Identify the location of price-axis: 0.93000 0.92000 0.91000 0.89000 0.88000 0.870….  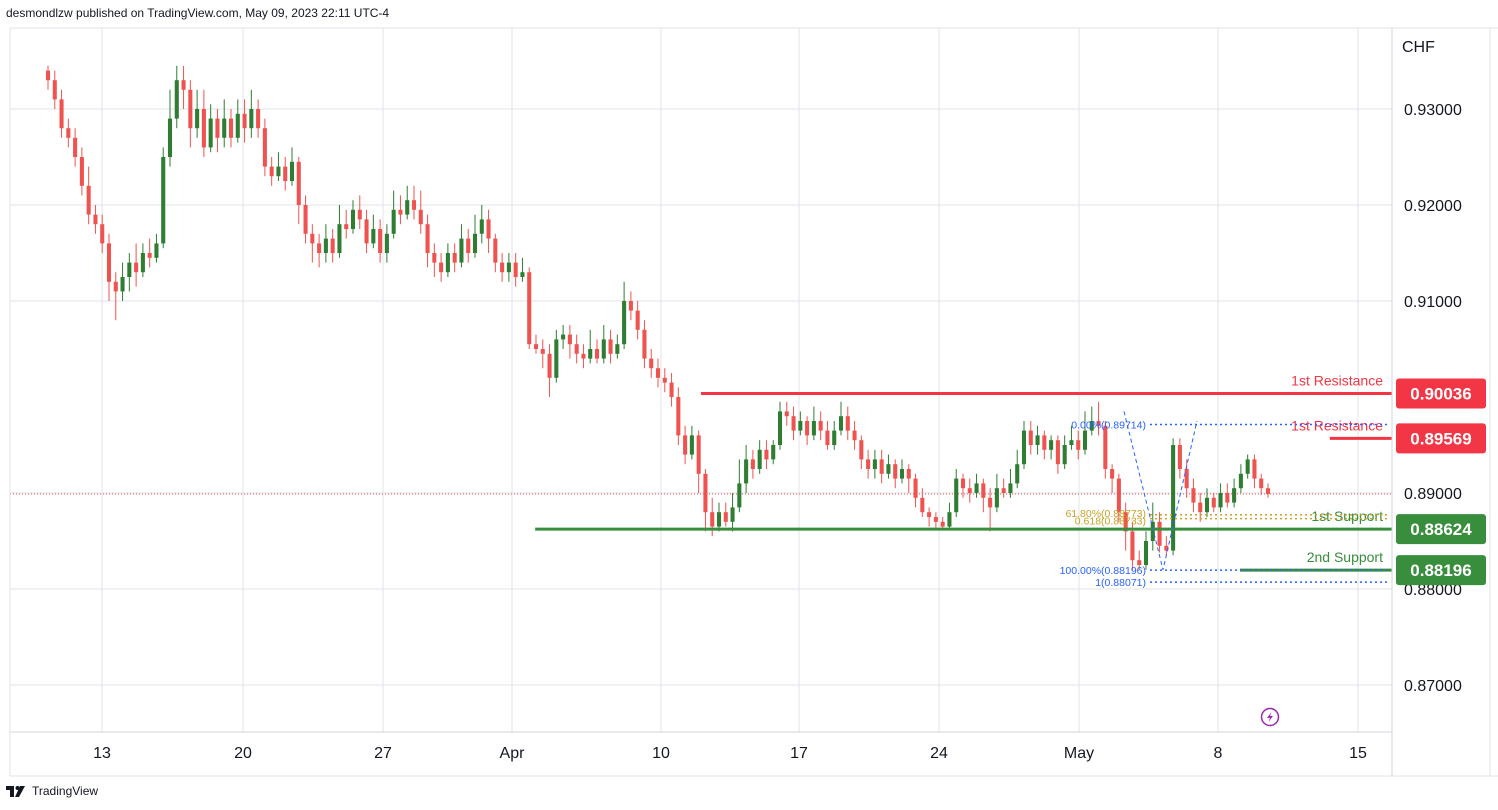
(1433, 398).